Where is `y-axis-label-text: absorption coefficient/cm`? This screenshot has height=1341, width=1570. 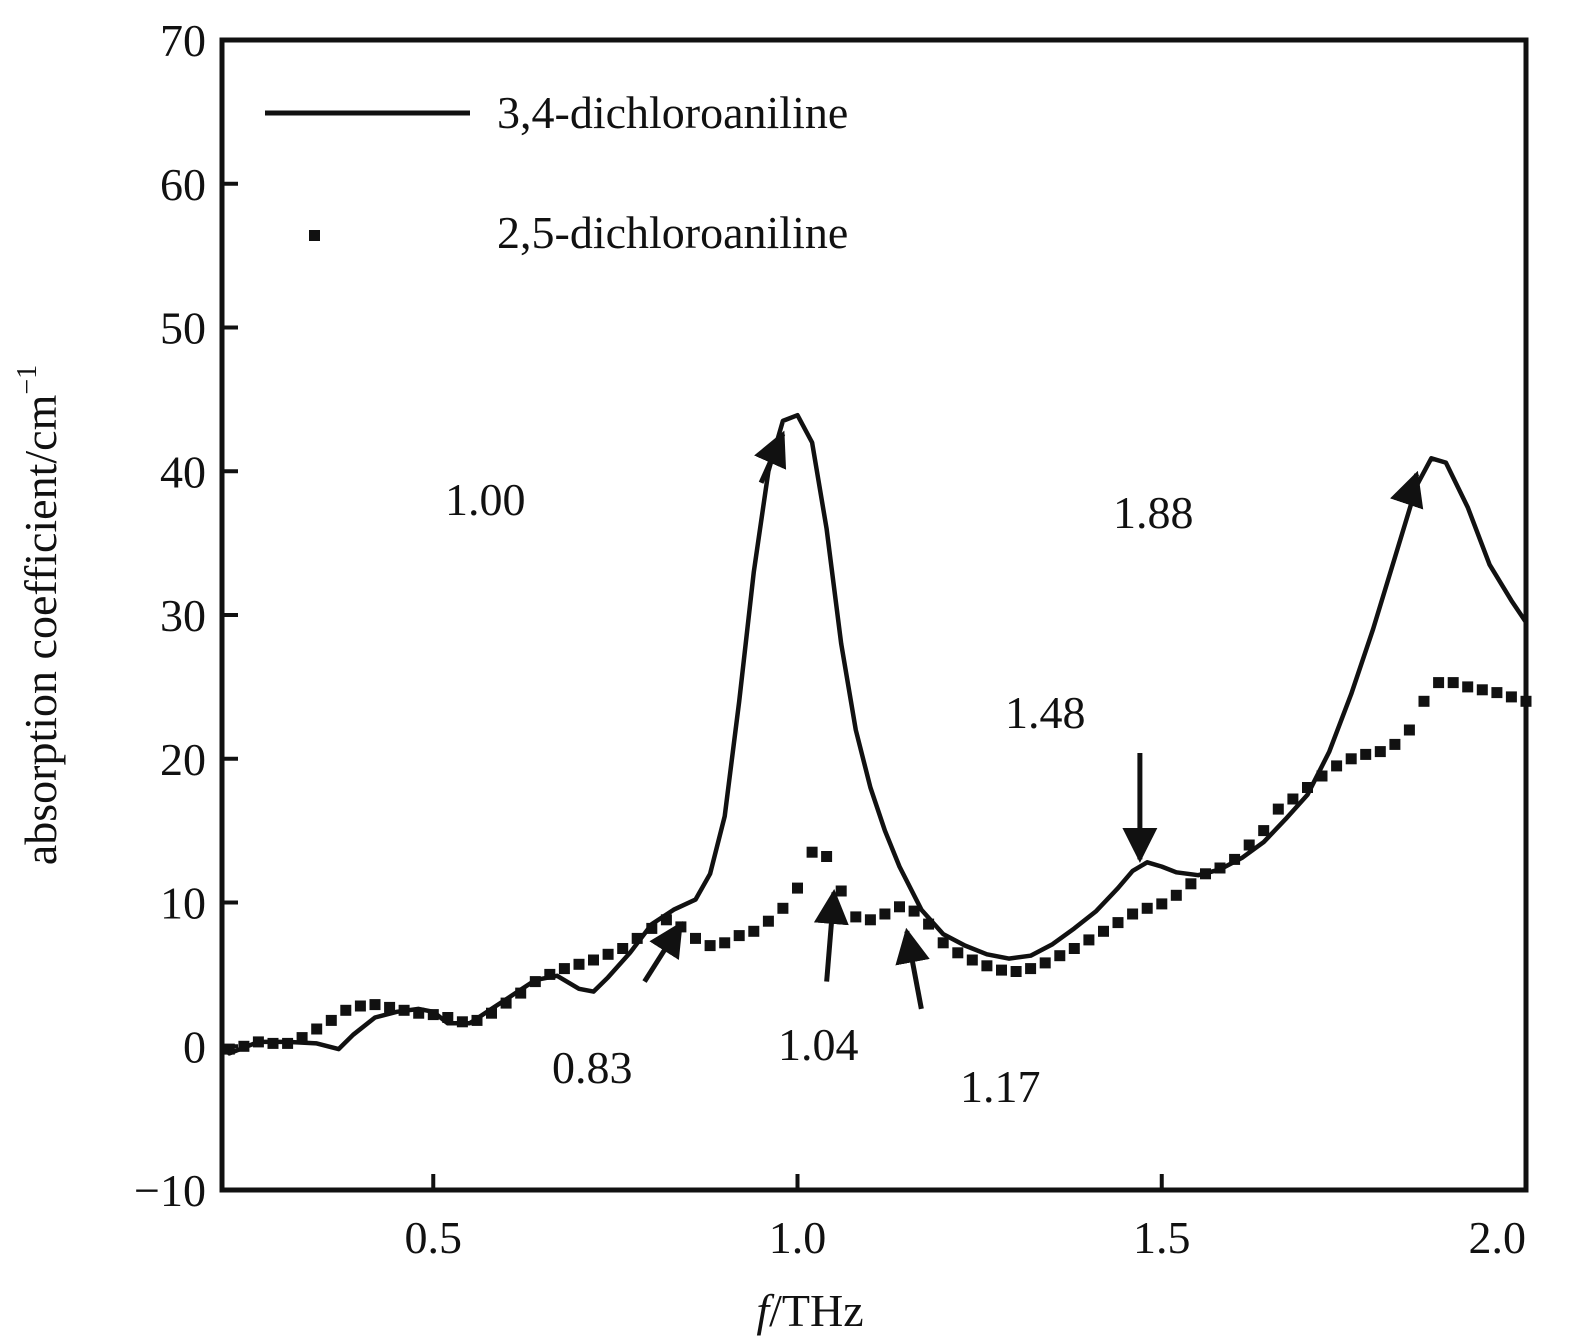 y-axis-label-text: absorption coefficient/cm is located at coordinates (40, 629).